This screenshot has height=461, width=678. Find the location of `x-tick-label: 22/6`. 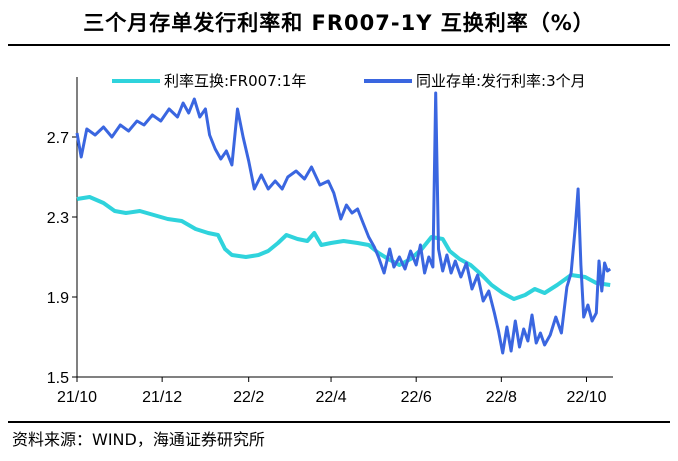

x-tick-label: 22/6 is located at coordinates (416, 397).